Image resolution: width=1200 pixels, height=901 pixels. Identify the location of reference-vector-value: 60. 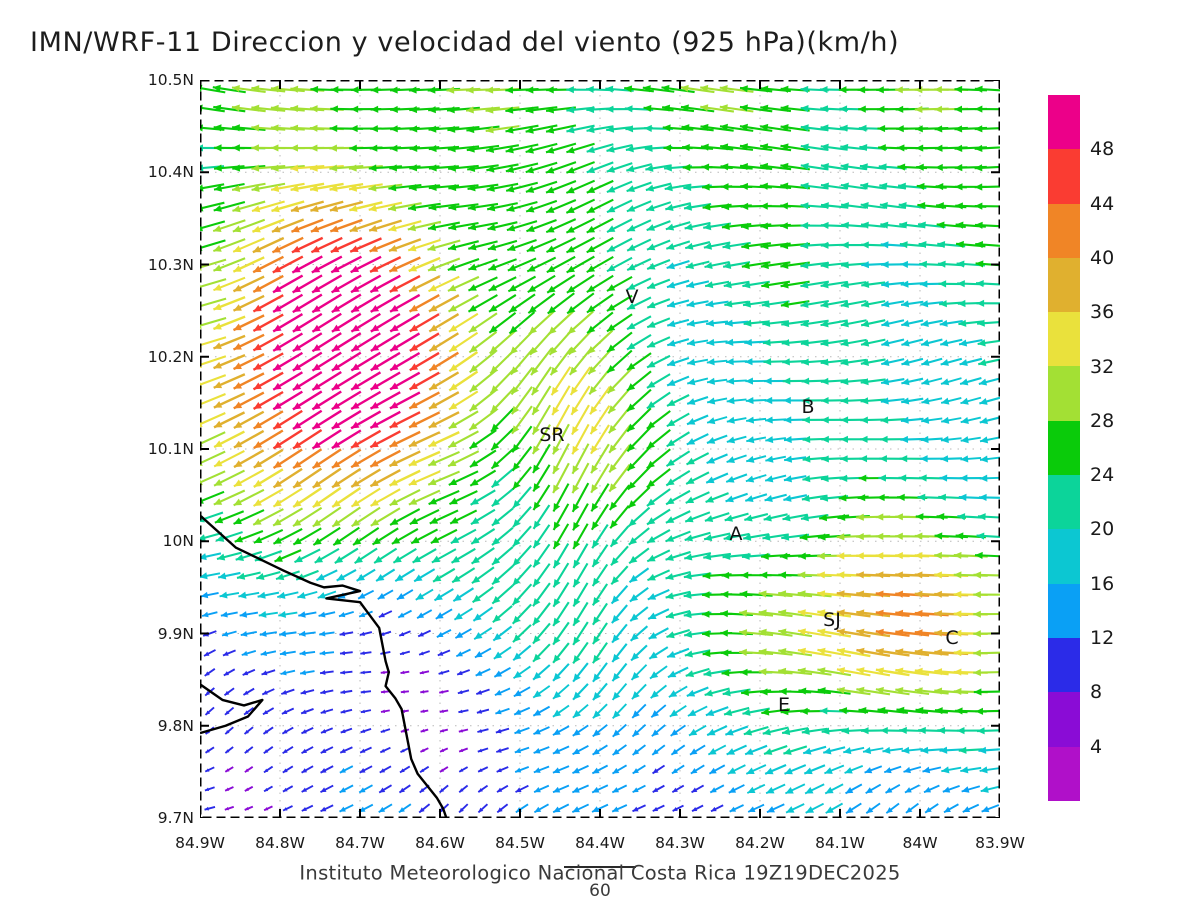
(600, 891).